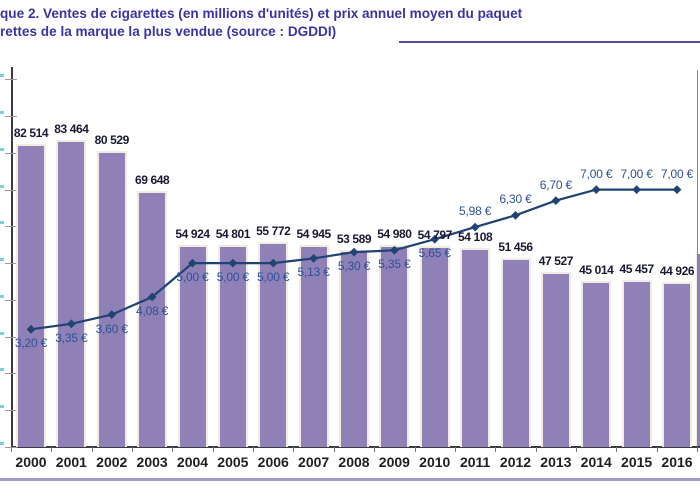 The image size is (700, 496). What do you see at coordinates (31, 295) in the screenshot?
I see `bar-2000` at bounding box center [31, 295].